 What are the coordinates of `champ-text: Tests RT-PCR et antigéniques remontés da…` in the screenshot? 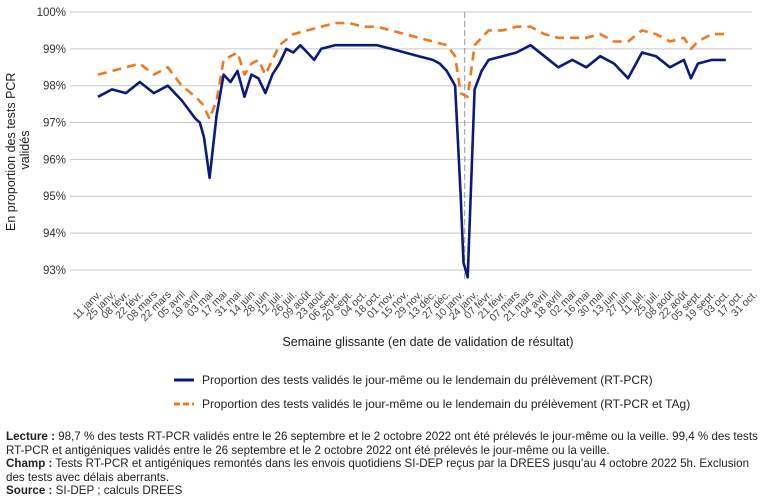 It's located at (378, 470).